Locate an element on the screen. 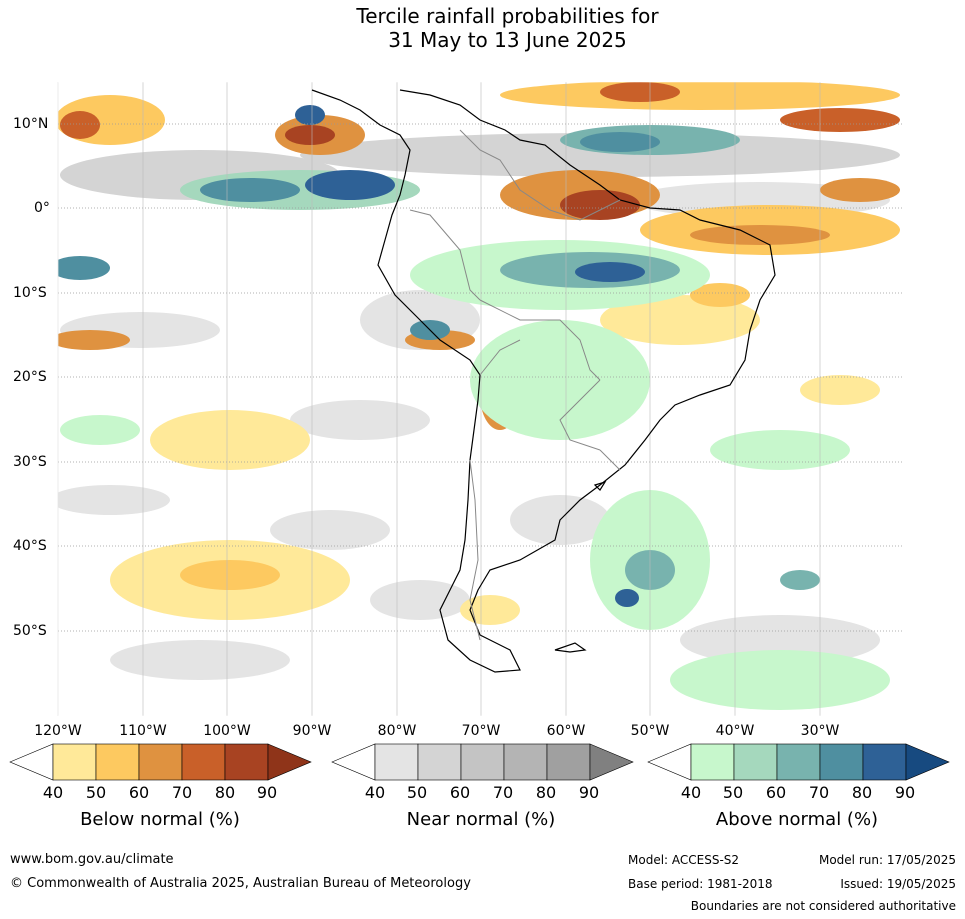  lon-tick-label: 80°W is located at coordinates (397, 731).